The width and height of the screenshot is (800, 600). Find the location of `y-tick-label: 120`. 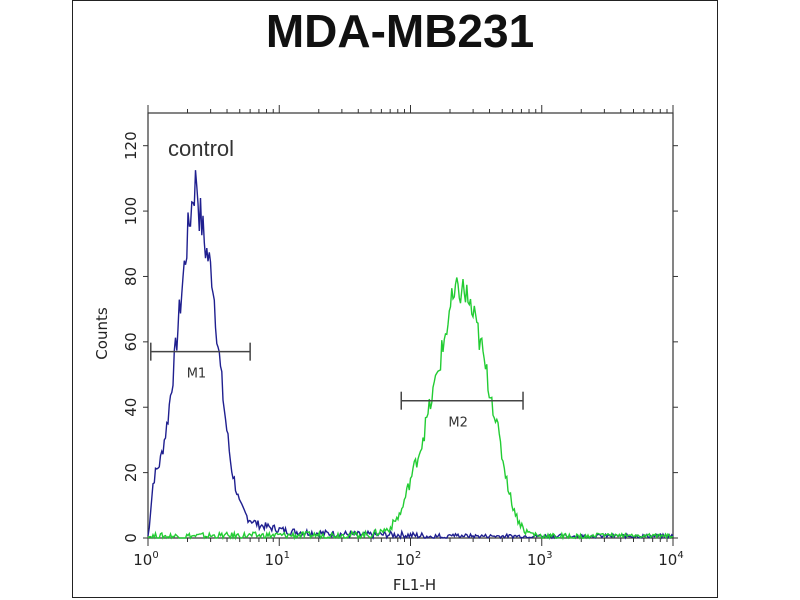

y-tick-label: 120 is located at coordinates (131, 145).